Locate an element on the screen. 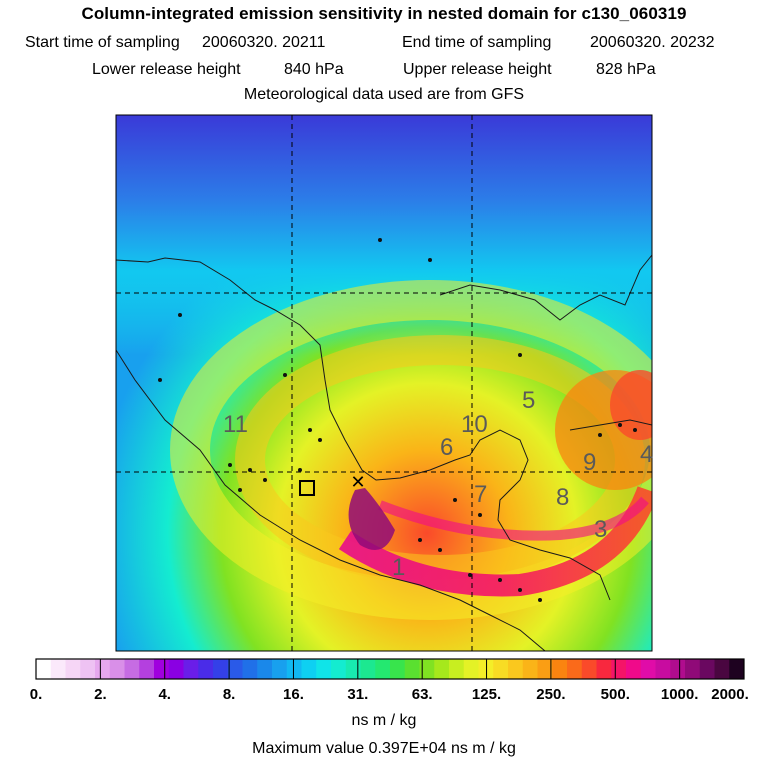 The height and width of the screenshot is (768, 768). colorbar-tick-label: 500. is located at coordinates (615, 694).